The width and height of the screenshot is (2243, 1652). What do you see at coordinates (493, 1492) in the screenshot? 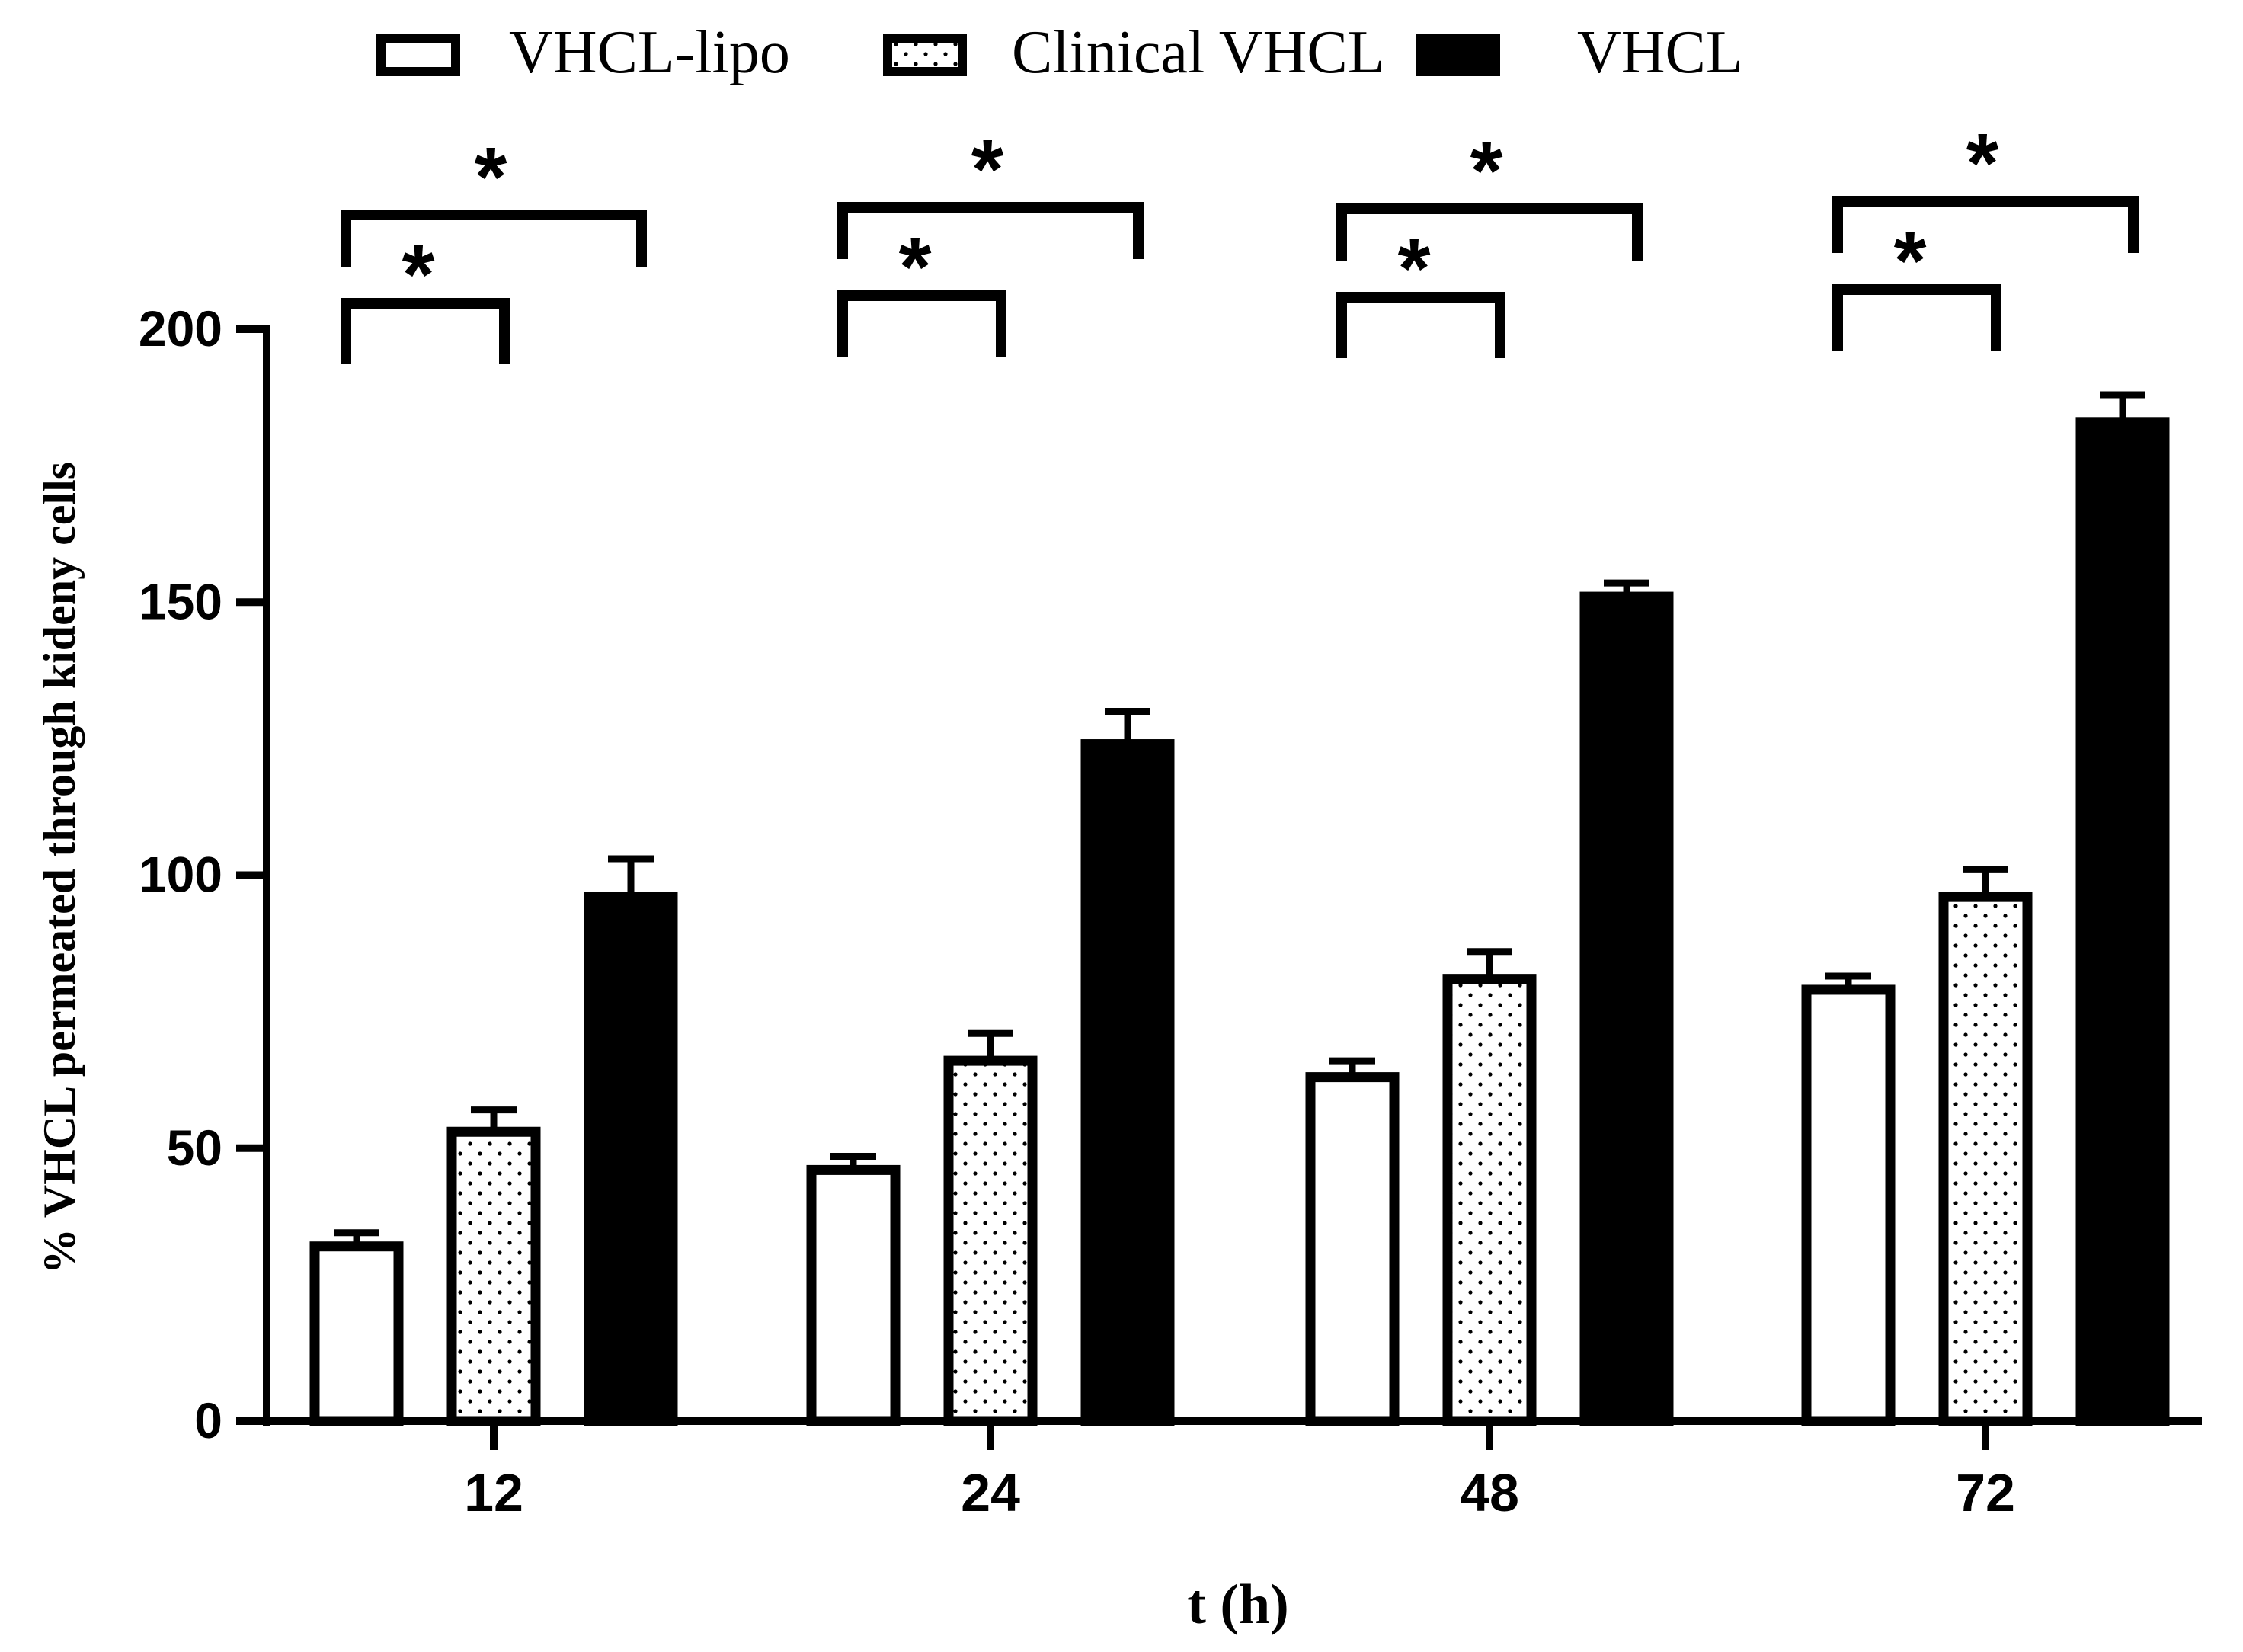
I see `x-tick-label: 12` at bounding box center [493, 1492].